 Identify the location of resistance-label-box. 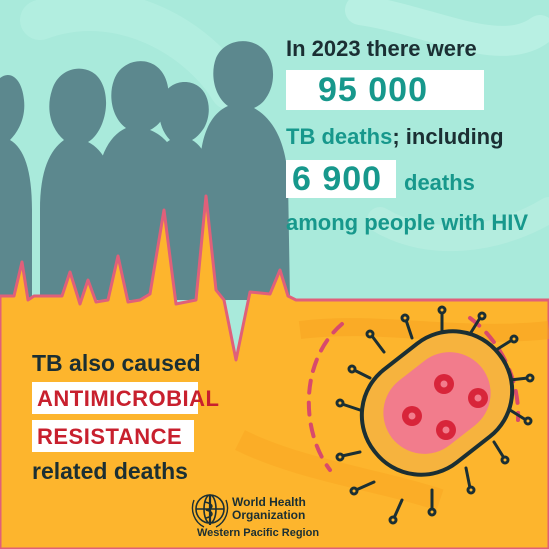
(113, 436).